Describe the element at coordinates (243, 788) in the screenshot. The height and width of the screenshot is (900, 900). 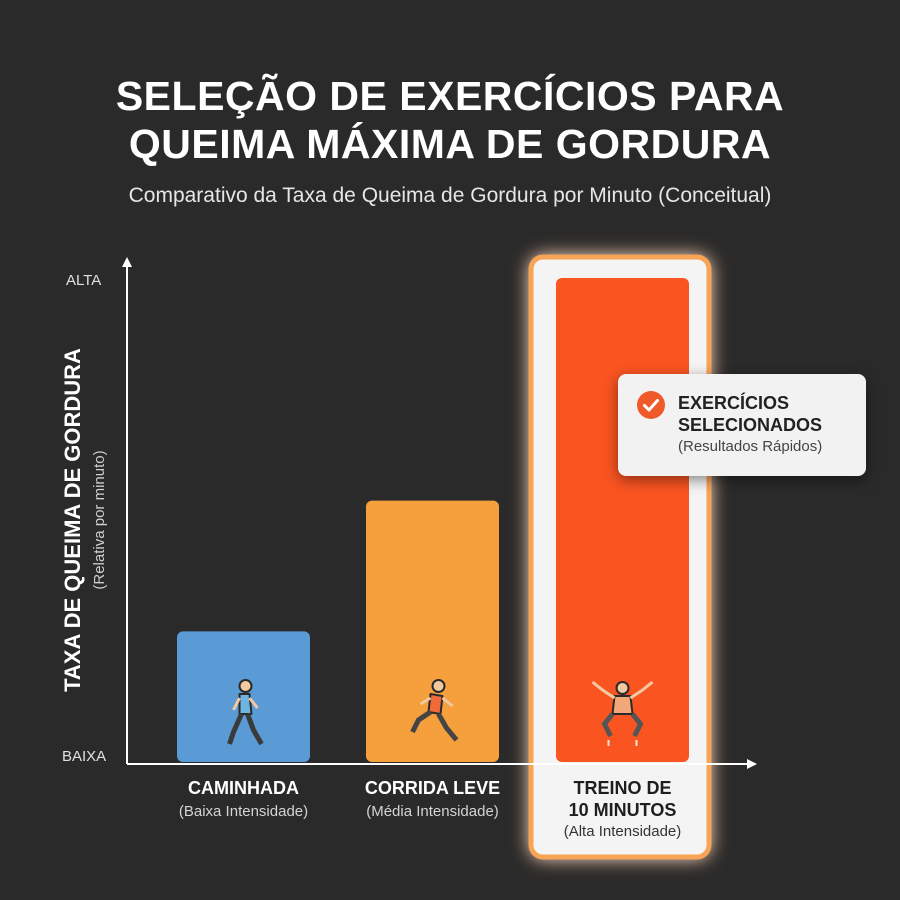
I see `category-label-1: CAMINHADA` at that location.